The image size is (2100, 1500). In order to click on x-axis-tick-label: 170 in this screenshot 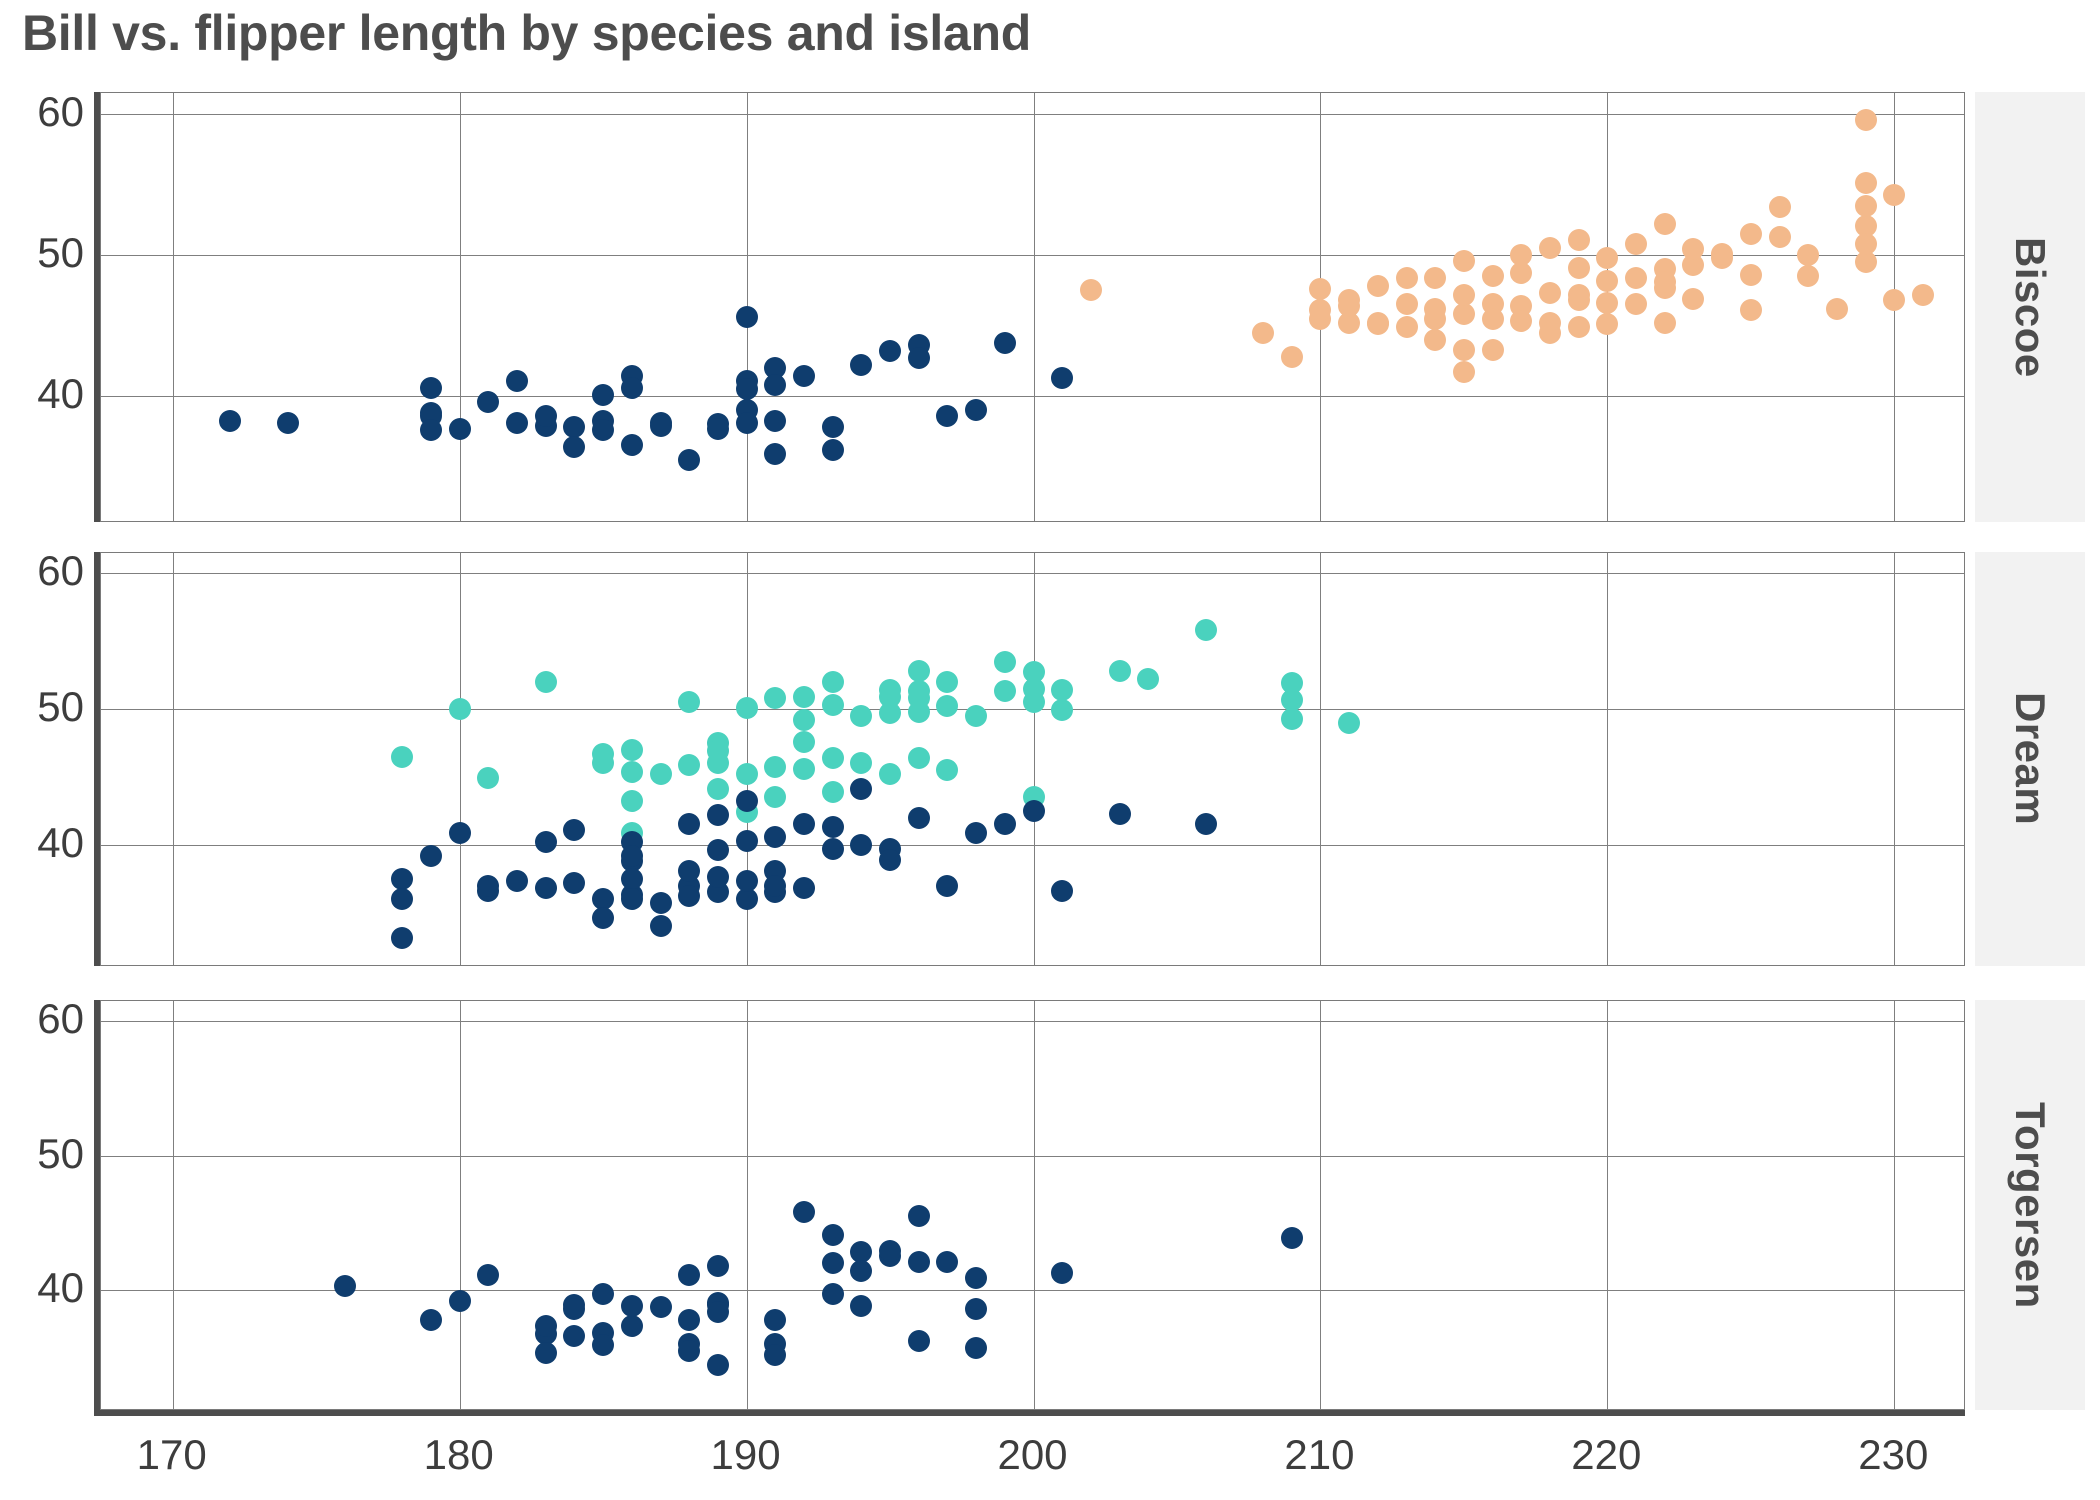, I will do `click(171, 1454)`.